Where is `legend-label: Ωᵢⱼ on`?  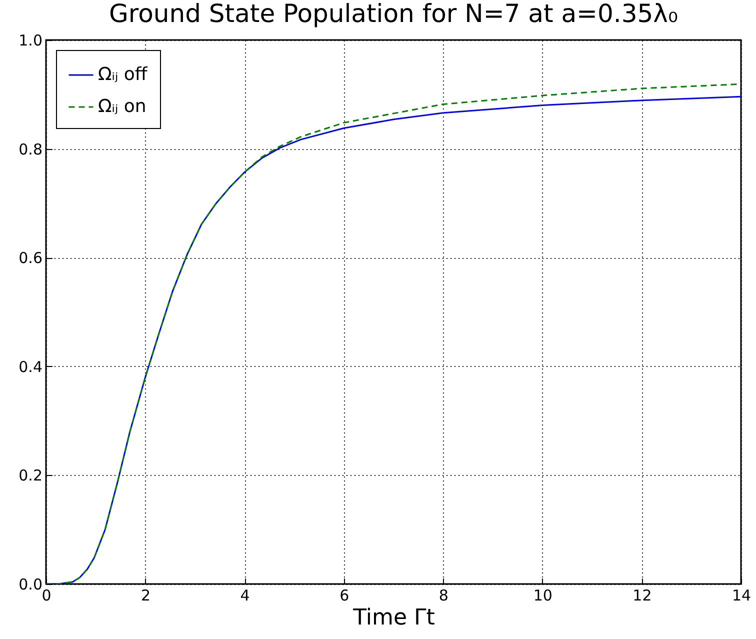
legend-label: Ωᵢⱼ on is located at coordinates (122, 106).